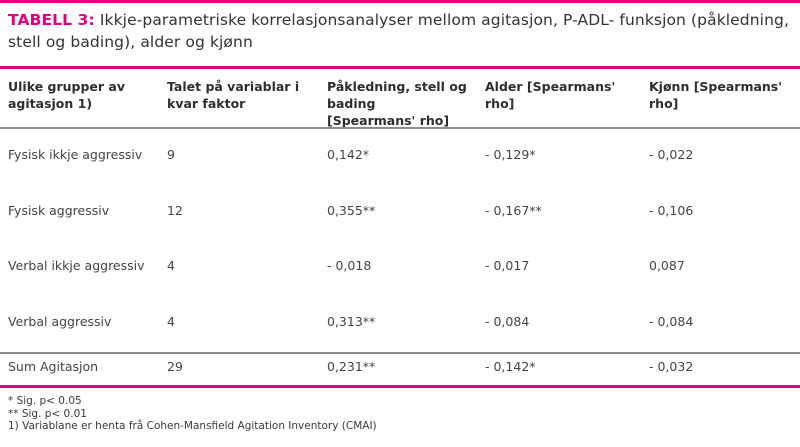 The image size is (800, 447). What do you see at coordinates (507, 265) in the screenshot?
I see `row-age-rho: - 0,017` at bounding box center [507, 265].